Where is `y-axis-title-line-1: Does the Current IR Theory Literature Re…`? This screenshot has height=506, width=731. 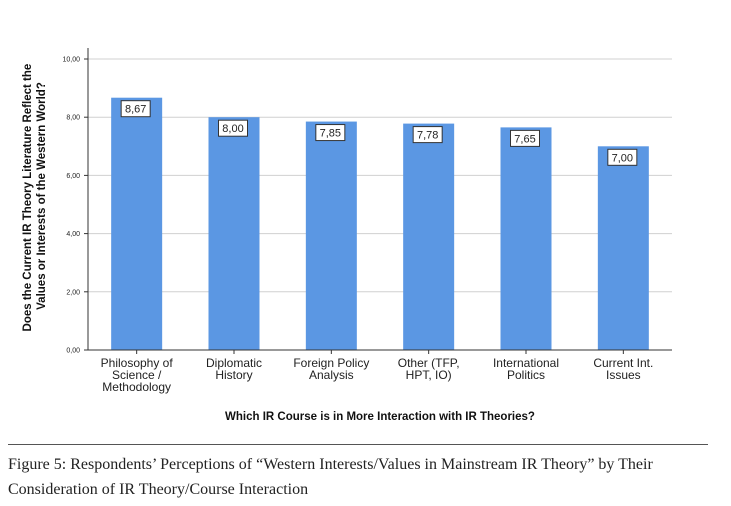 y-axis-title-line-1: Does the Current IR Theory Literature Re… is located at coordinates (28, 198).